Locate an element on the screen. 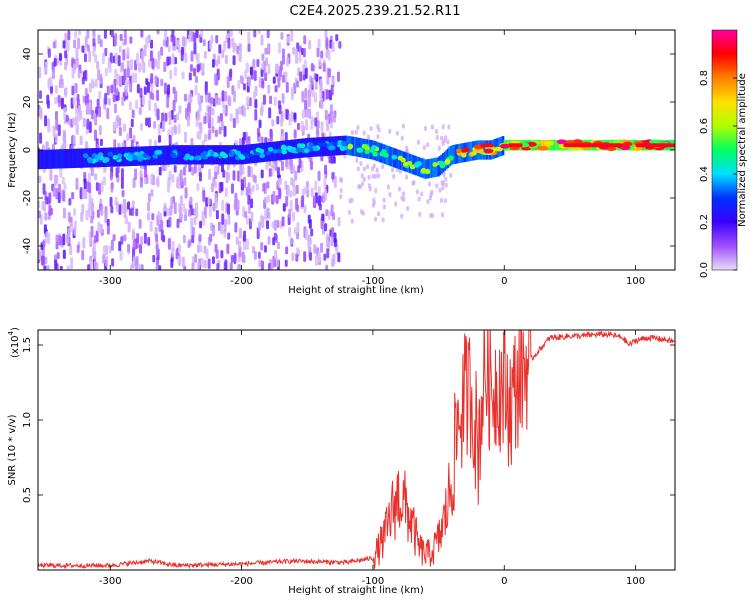 The height and width of the screenshot is (600, 750). spectrogram-y-label: Frequency (Hz) is located at coordinates (12, 150).